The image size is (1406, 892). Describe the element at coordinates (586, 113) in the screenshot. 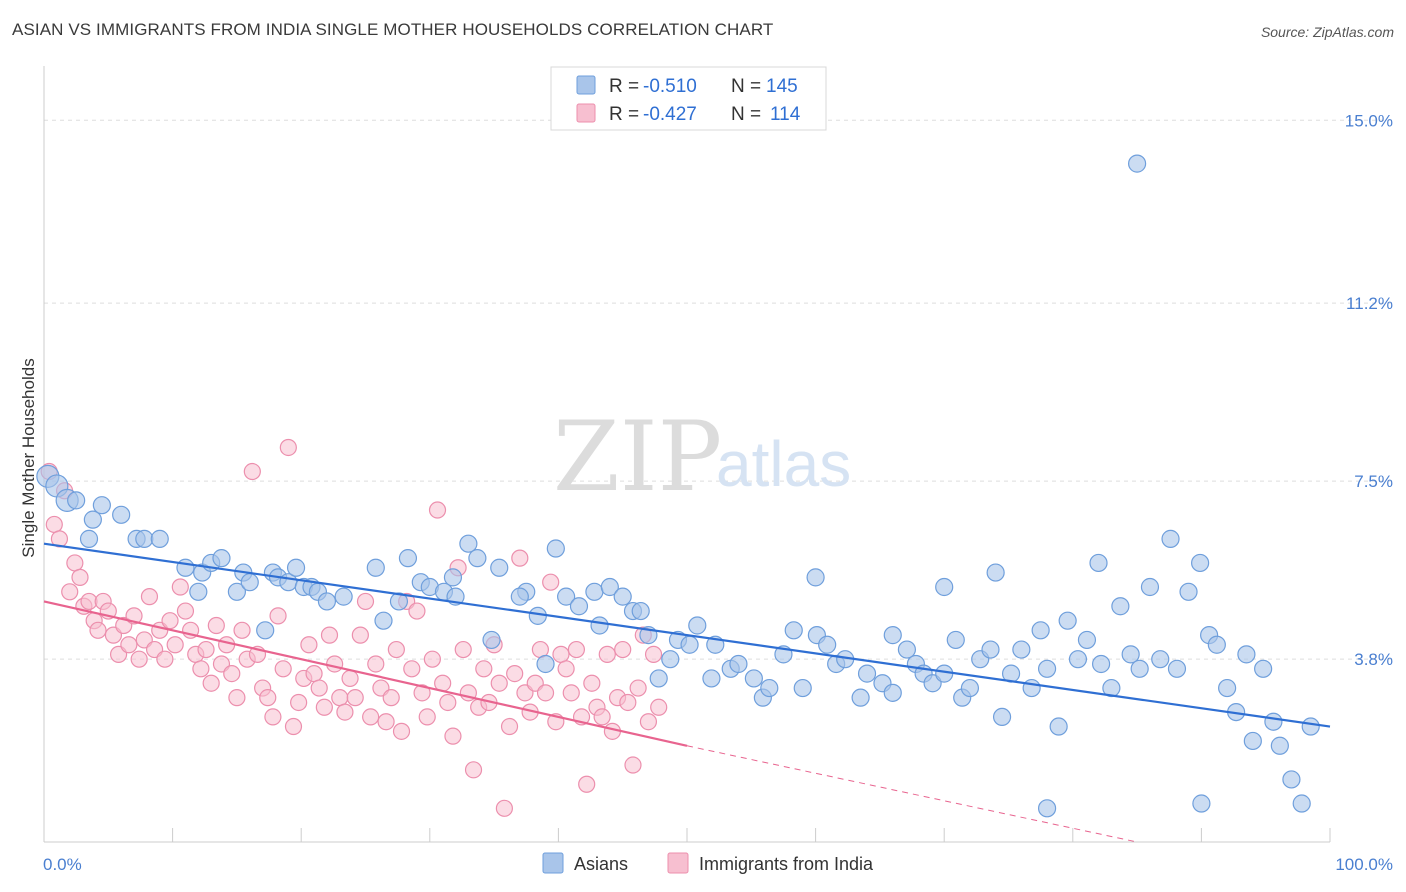

I see `legend-swatch-india` at that location.